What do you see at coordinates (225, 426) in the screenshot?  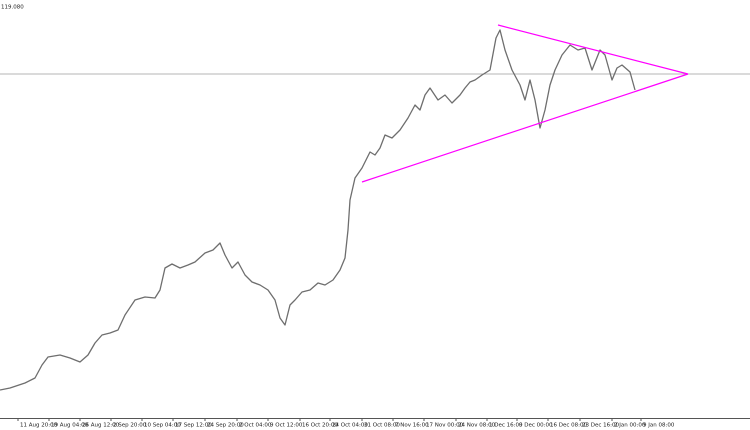 I see `x-tick-label: 24 Sep 20:00` at bounding box center [225, 426].